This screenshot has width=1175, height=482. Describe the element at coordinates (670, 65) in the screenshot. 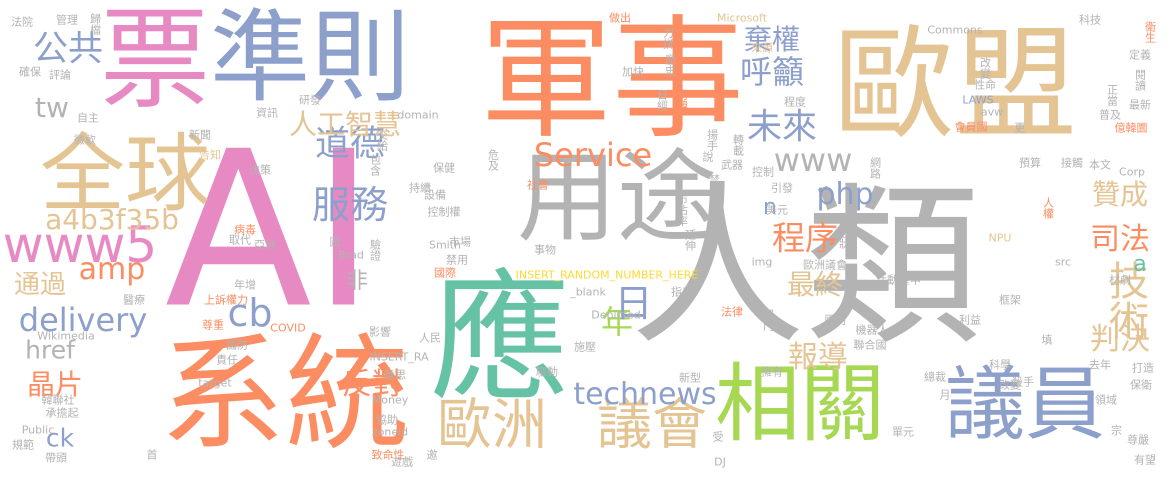

I see `cloud-word: 歷史` at that location.